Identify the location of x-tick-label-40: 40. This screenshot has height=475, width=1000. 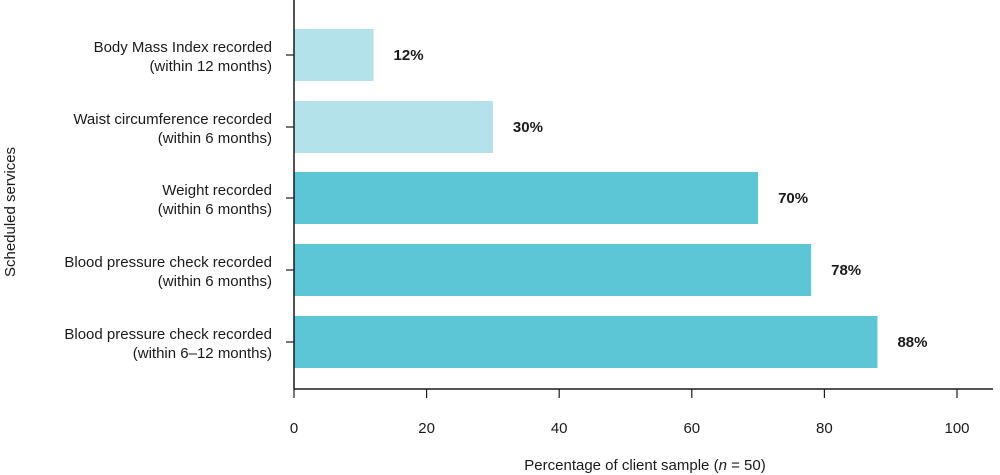
(559, 428).